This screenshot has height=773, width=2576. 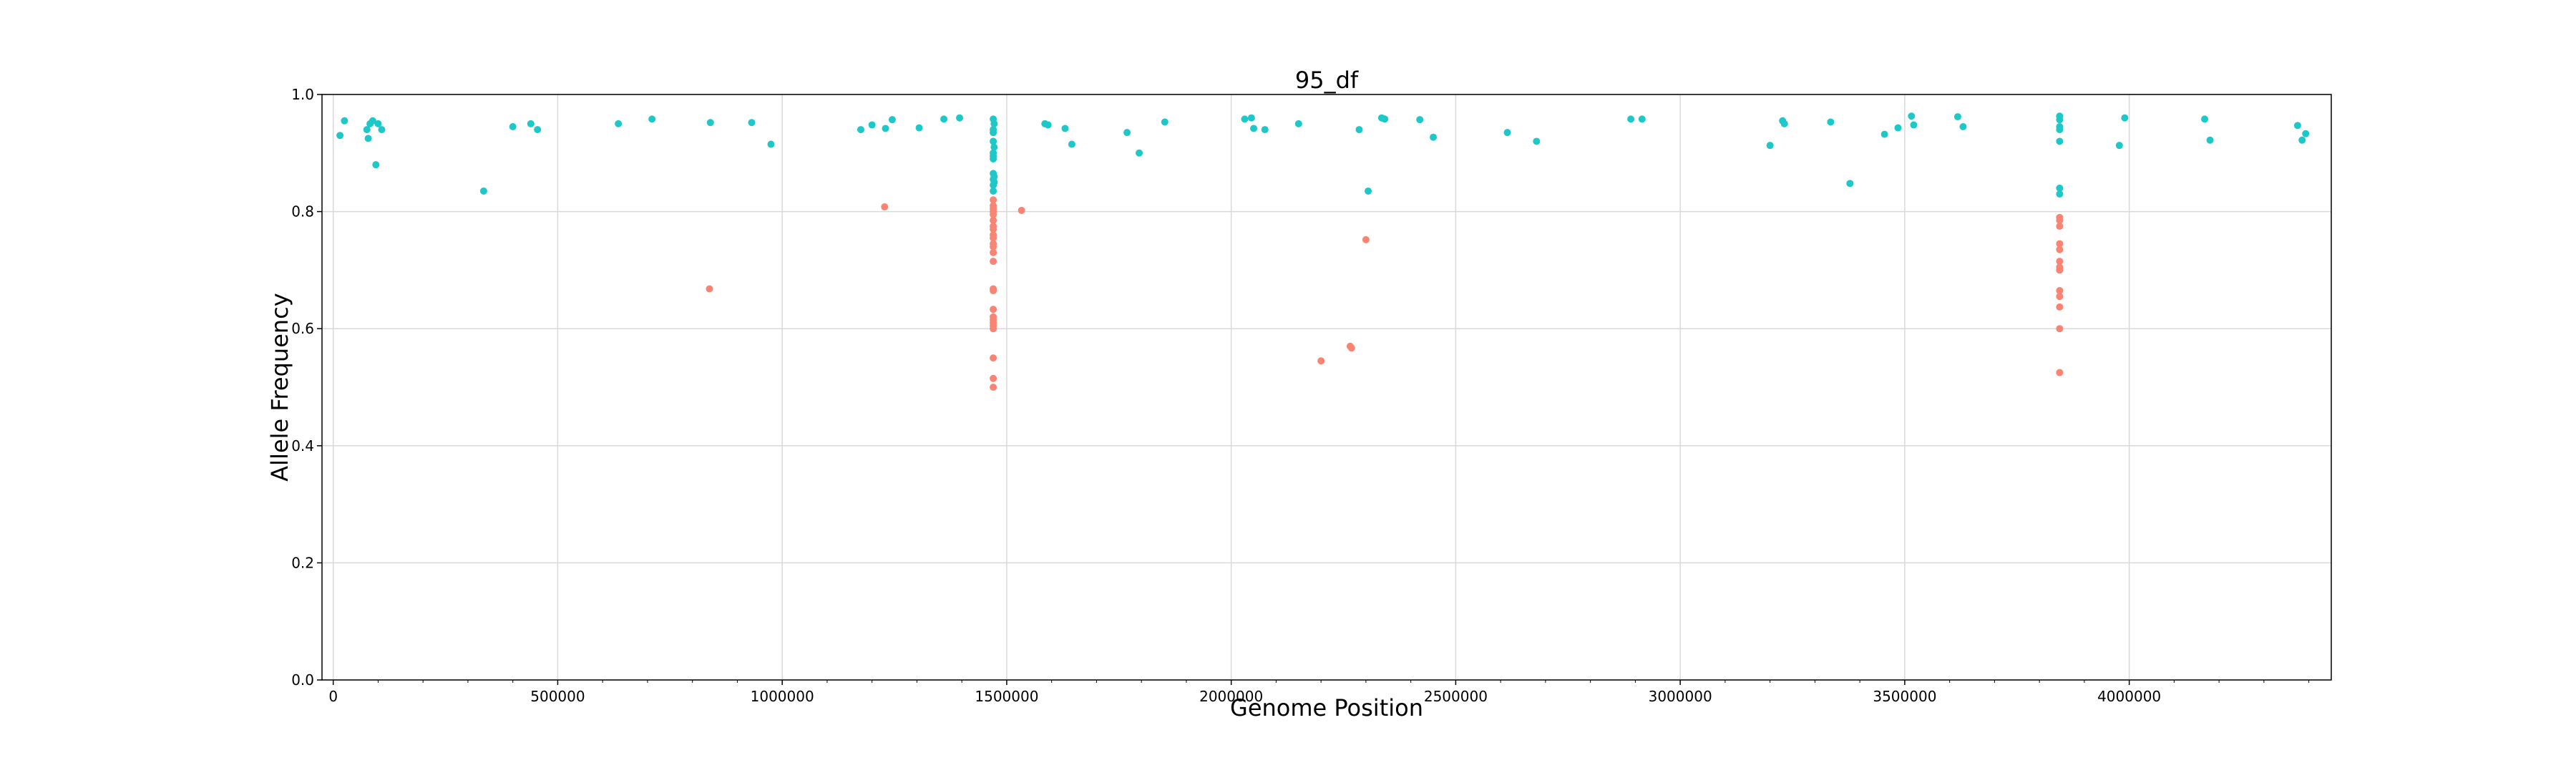 I want to click on chart-title: 95_df, so click(x=1327, y=81).